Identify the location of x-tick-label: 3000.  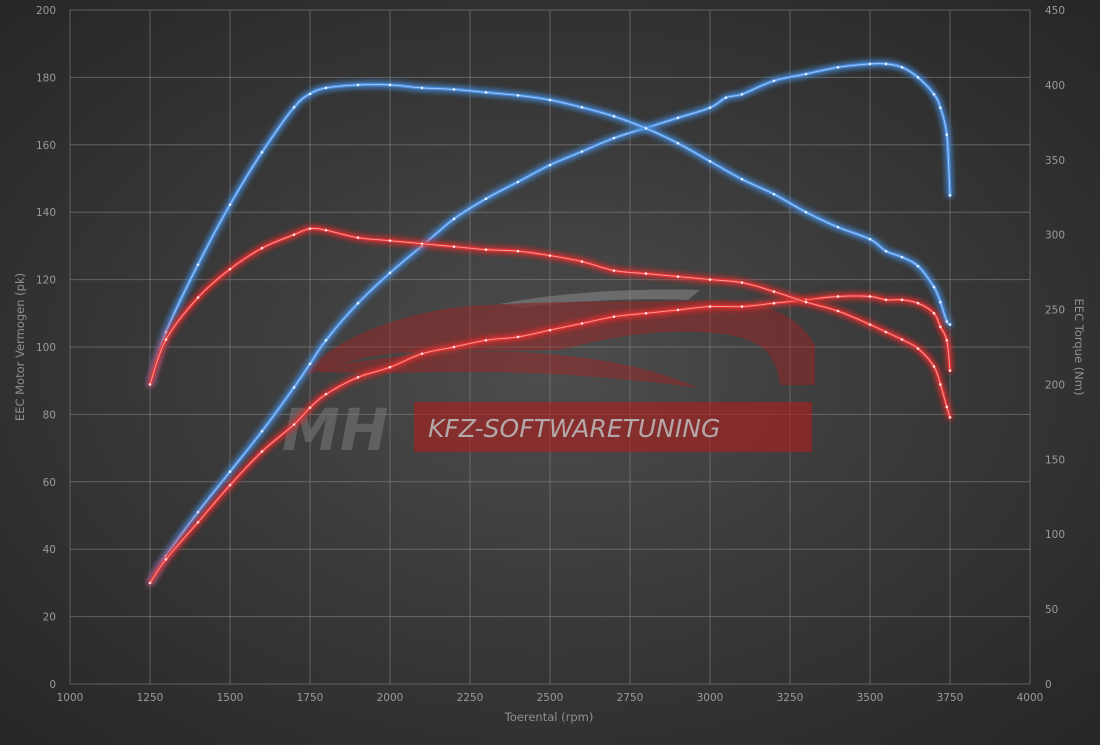
(710, 698).